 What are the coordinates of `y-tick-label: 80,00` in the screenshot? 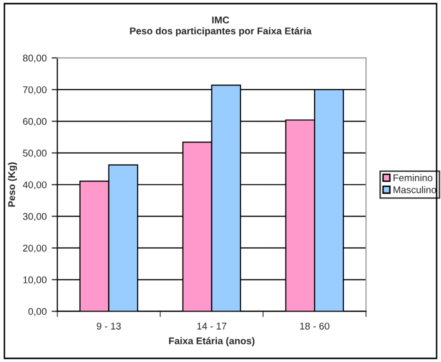 It's located at (35, 58).